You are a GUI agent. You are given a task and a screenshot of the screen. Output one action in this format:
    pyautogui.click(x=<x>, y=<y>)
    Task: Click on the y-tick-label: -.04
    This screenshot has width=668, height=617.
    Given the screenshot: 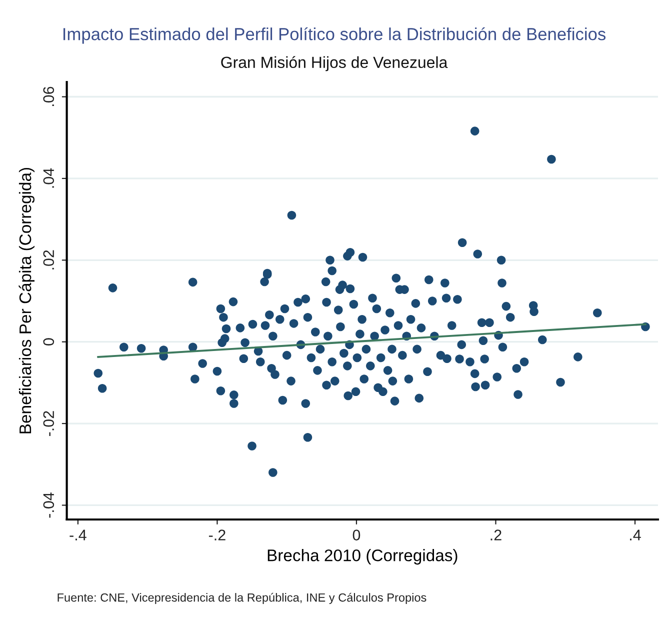 What is the action you would take?
    pyautogui.click(x=48, y=505)
    